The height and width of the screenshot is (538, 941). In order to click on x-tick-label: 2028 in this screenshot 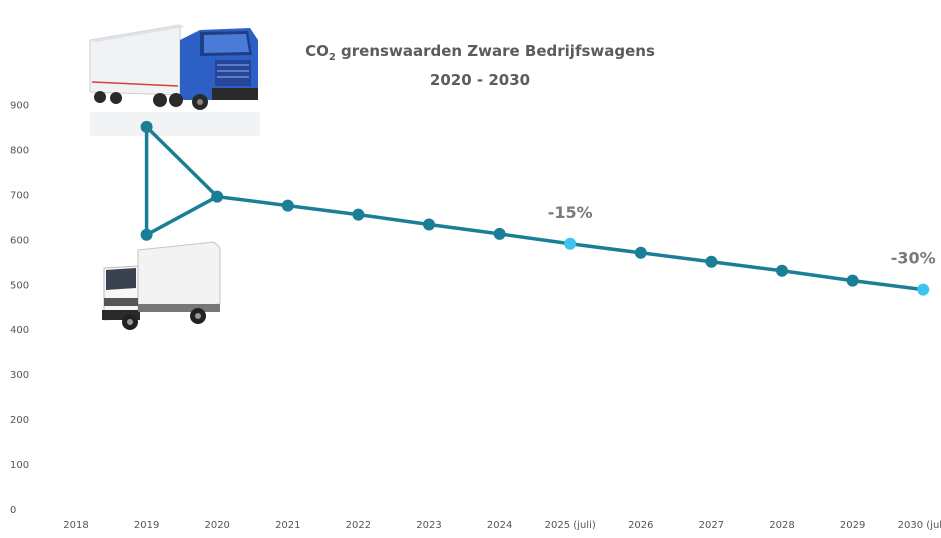, I will do `click(781, 525)`.